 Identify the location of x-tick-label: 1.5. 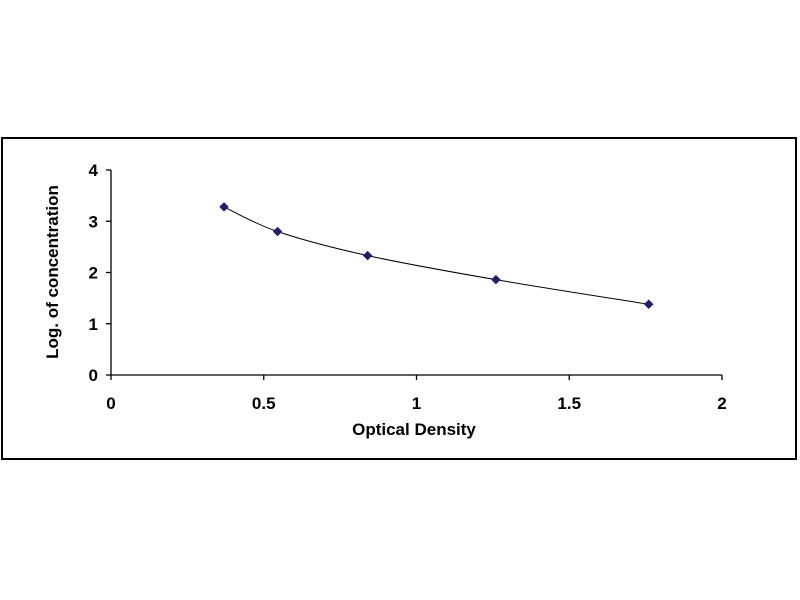
(569, 403).